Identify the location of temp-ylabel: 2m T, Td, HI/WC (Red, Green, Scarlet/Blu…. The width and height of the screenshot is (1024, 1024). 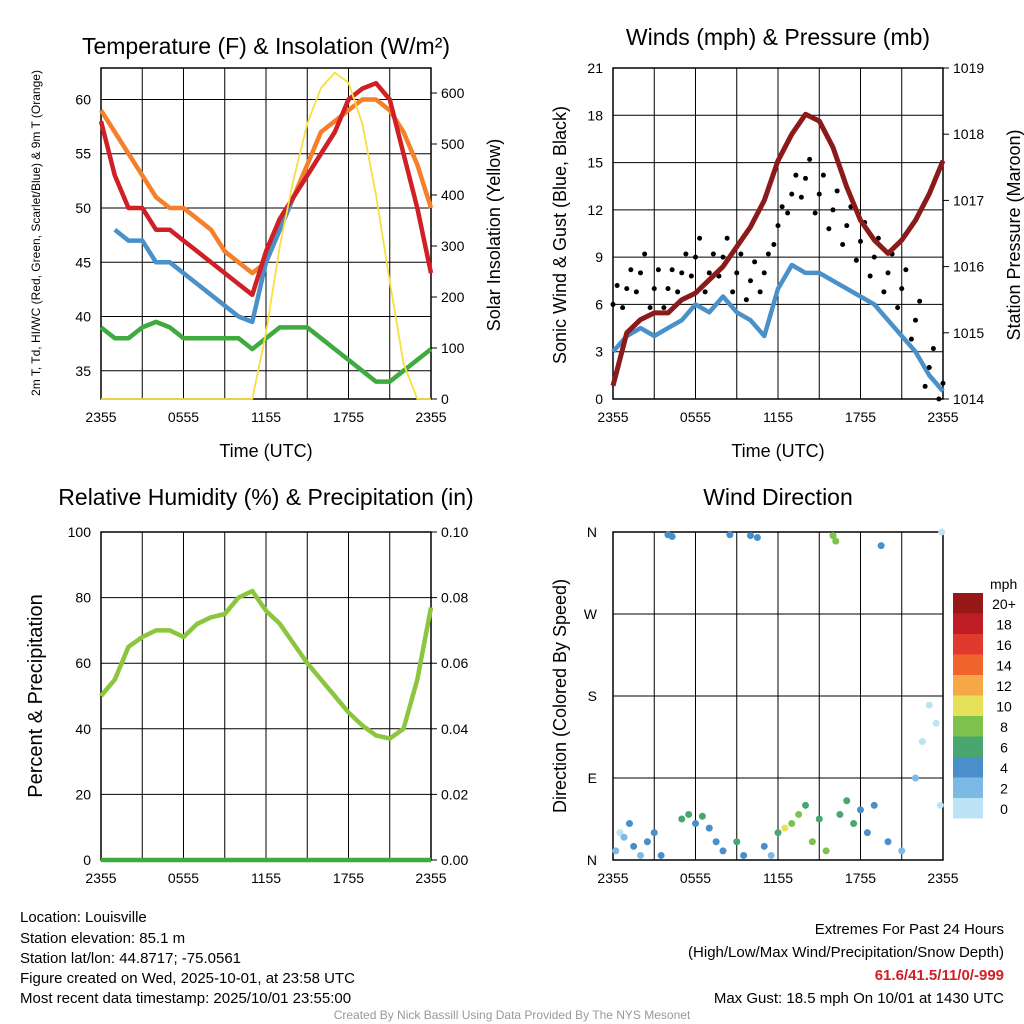
(36, 233).